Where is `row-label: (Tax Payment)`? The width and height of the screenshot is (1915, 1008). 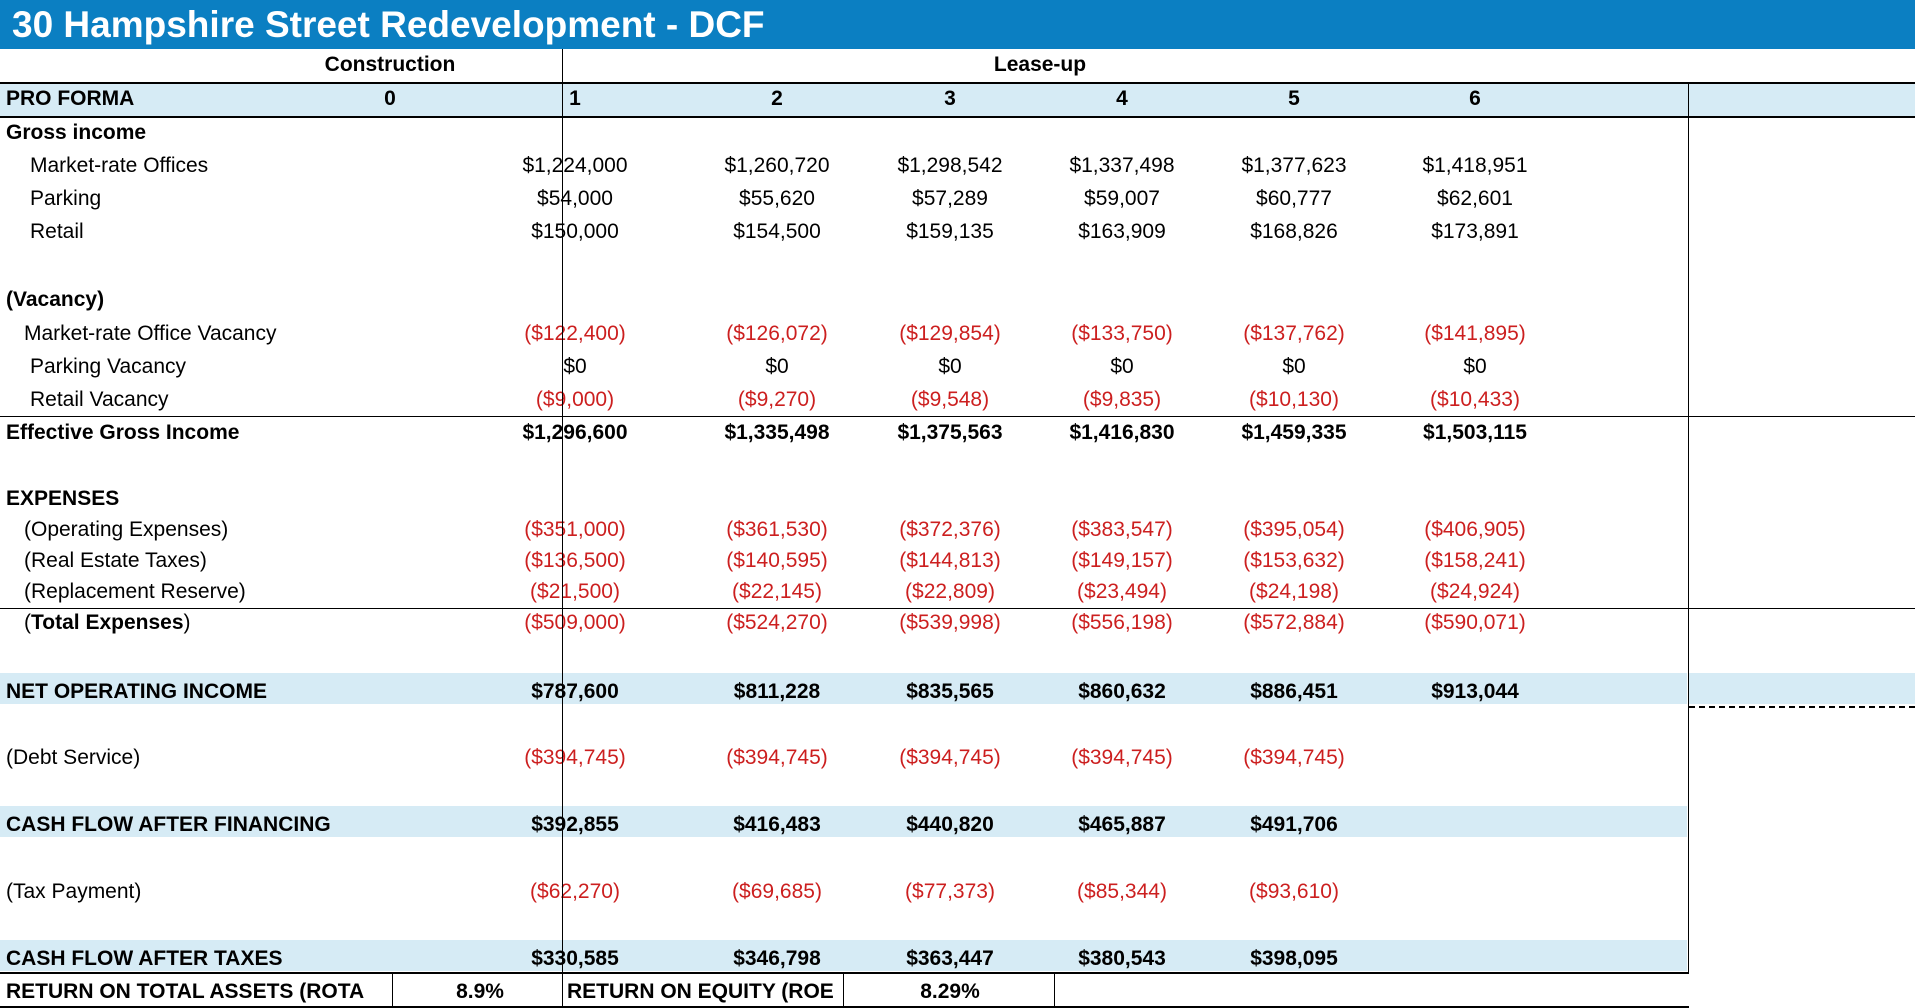
row-label: (Tax Payment) is located at coordinates (74, 891).